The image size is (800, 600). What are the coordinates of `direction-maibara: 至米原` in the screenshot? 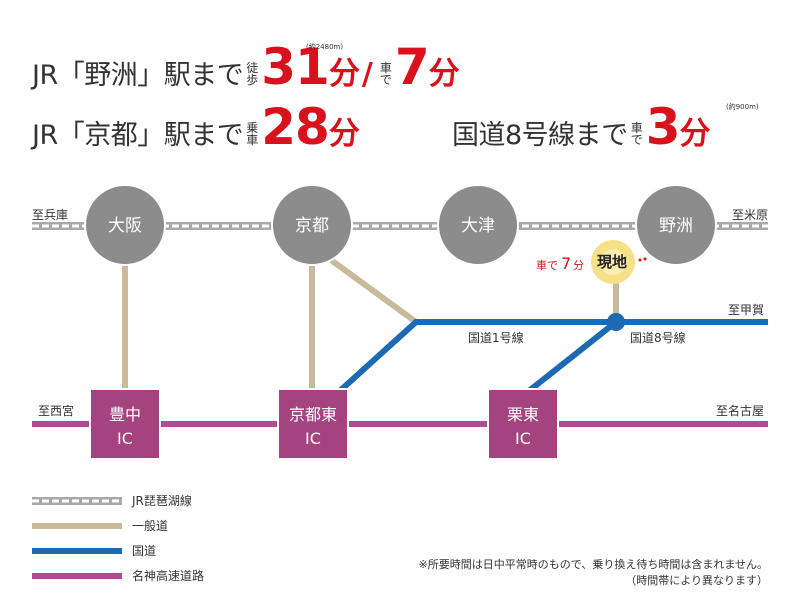 It's located at (750, 215).